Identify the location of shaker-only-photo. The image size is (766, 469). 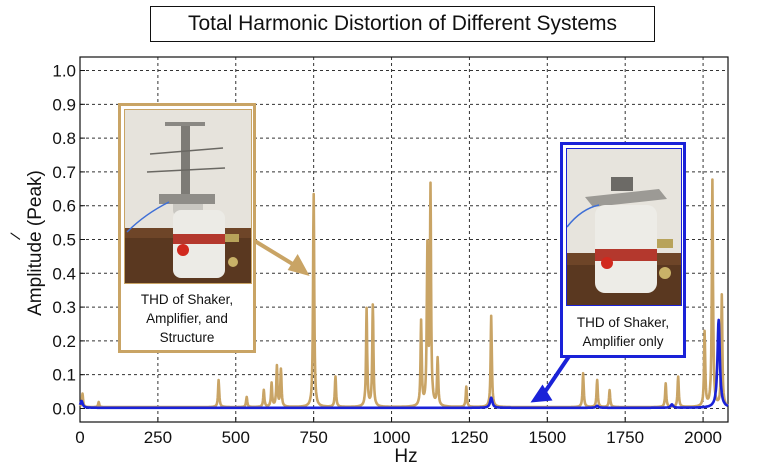
(624, 227).